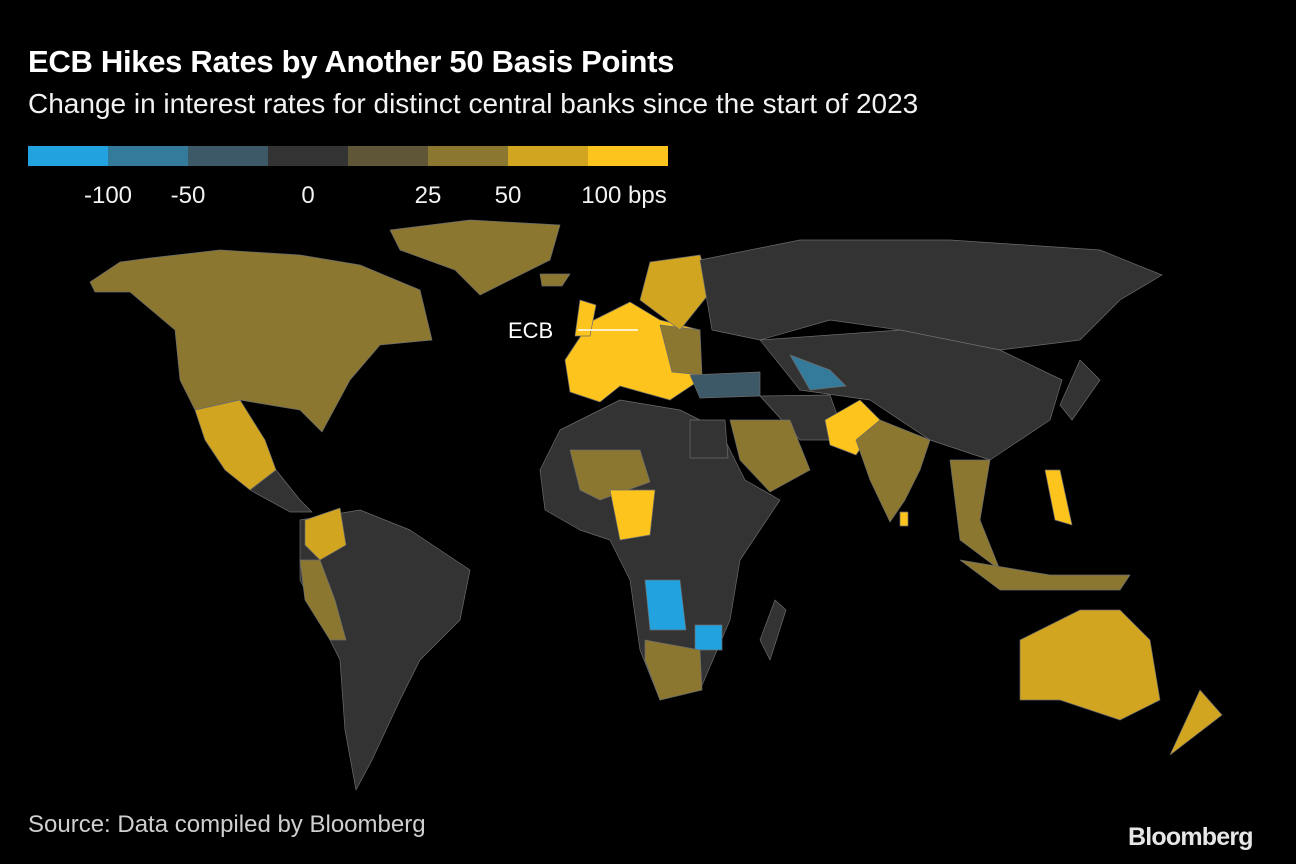  I want to click on ecb-annotation: ECB, so click(531, 330).